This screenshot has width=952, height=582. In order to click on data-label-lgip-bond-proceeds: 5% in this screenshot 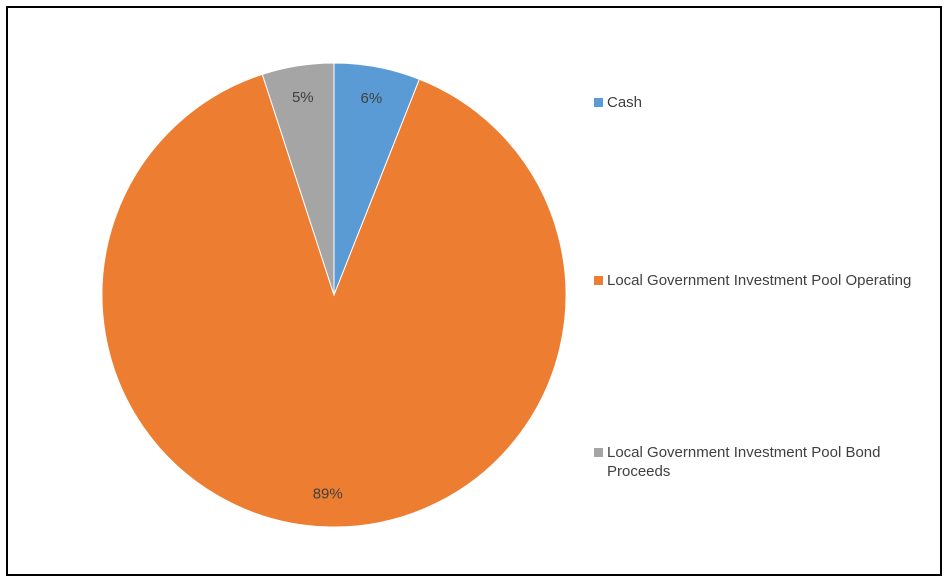, I will do `click(303, 97)`.